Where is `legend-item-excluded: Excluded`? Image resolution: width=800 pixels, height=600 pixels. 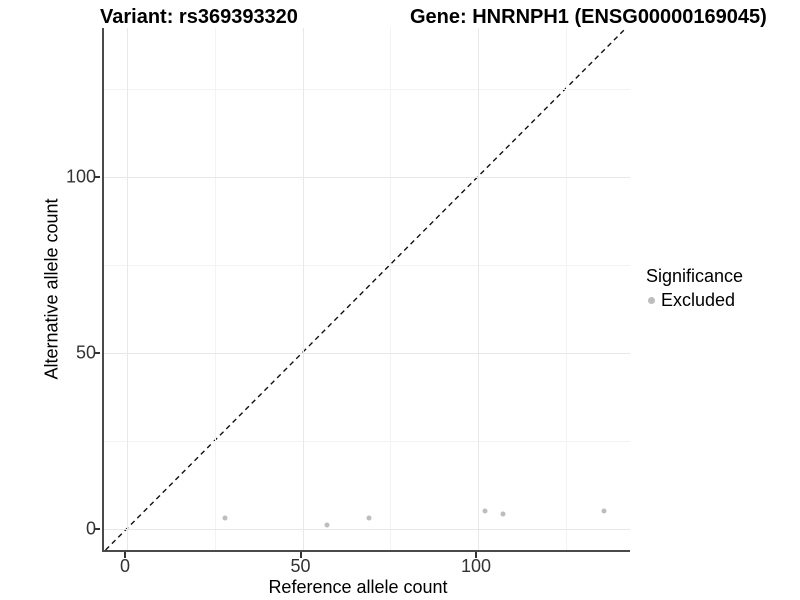
legend-item-excluded: Excluded is located at coordinates (694, 300).